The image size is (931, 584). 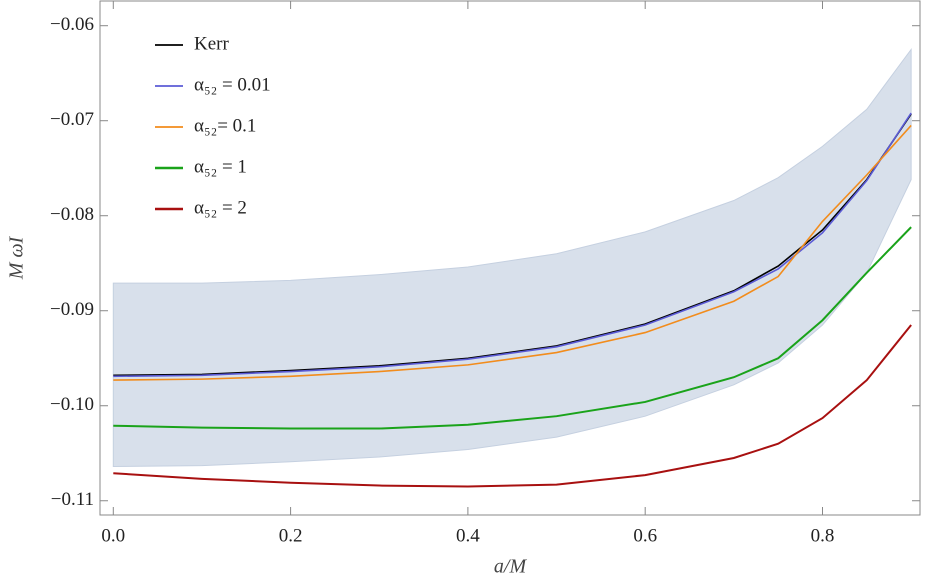 What do you see at coordinates (72, 24) in the screenshot?
I see `y-tick-label: −0.06` at bounding box center [72, 24].